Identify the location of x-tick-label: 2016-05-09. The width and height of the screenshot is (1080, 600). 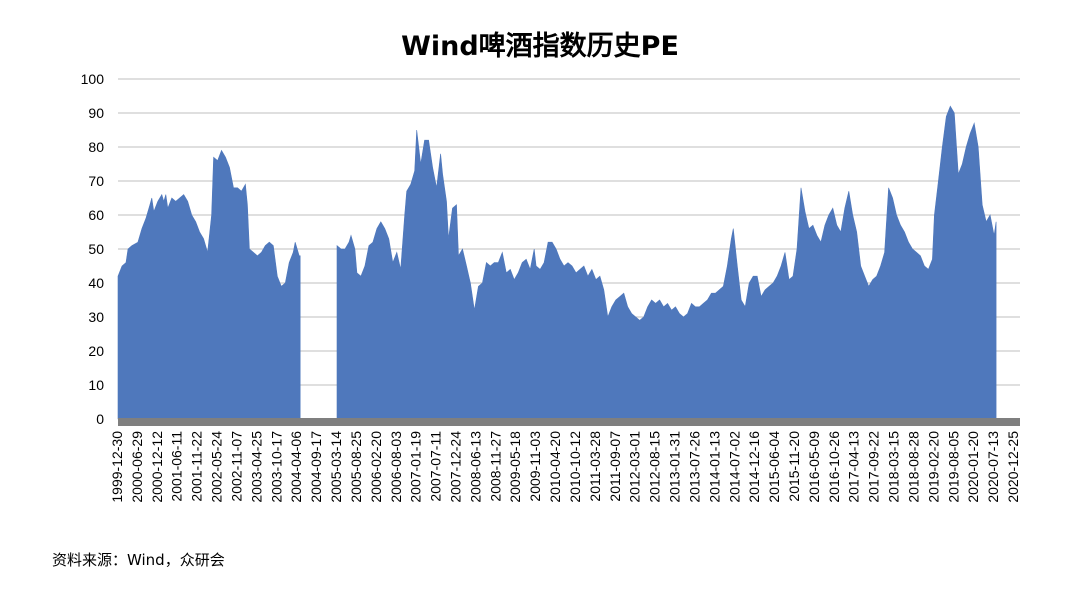
(814, 467).